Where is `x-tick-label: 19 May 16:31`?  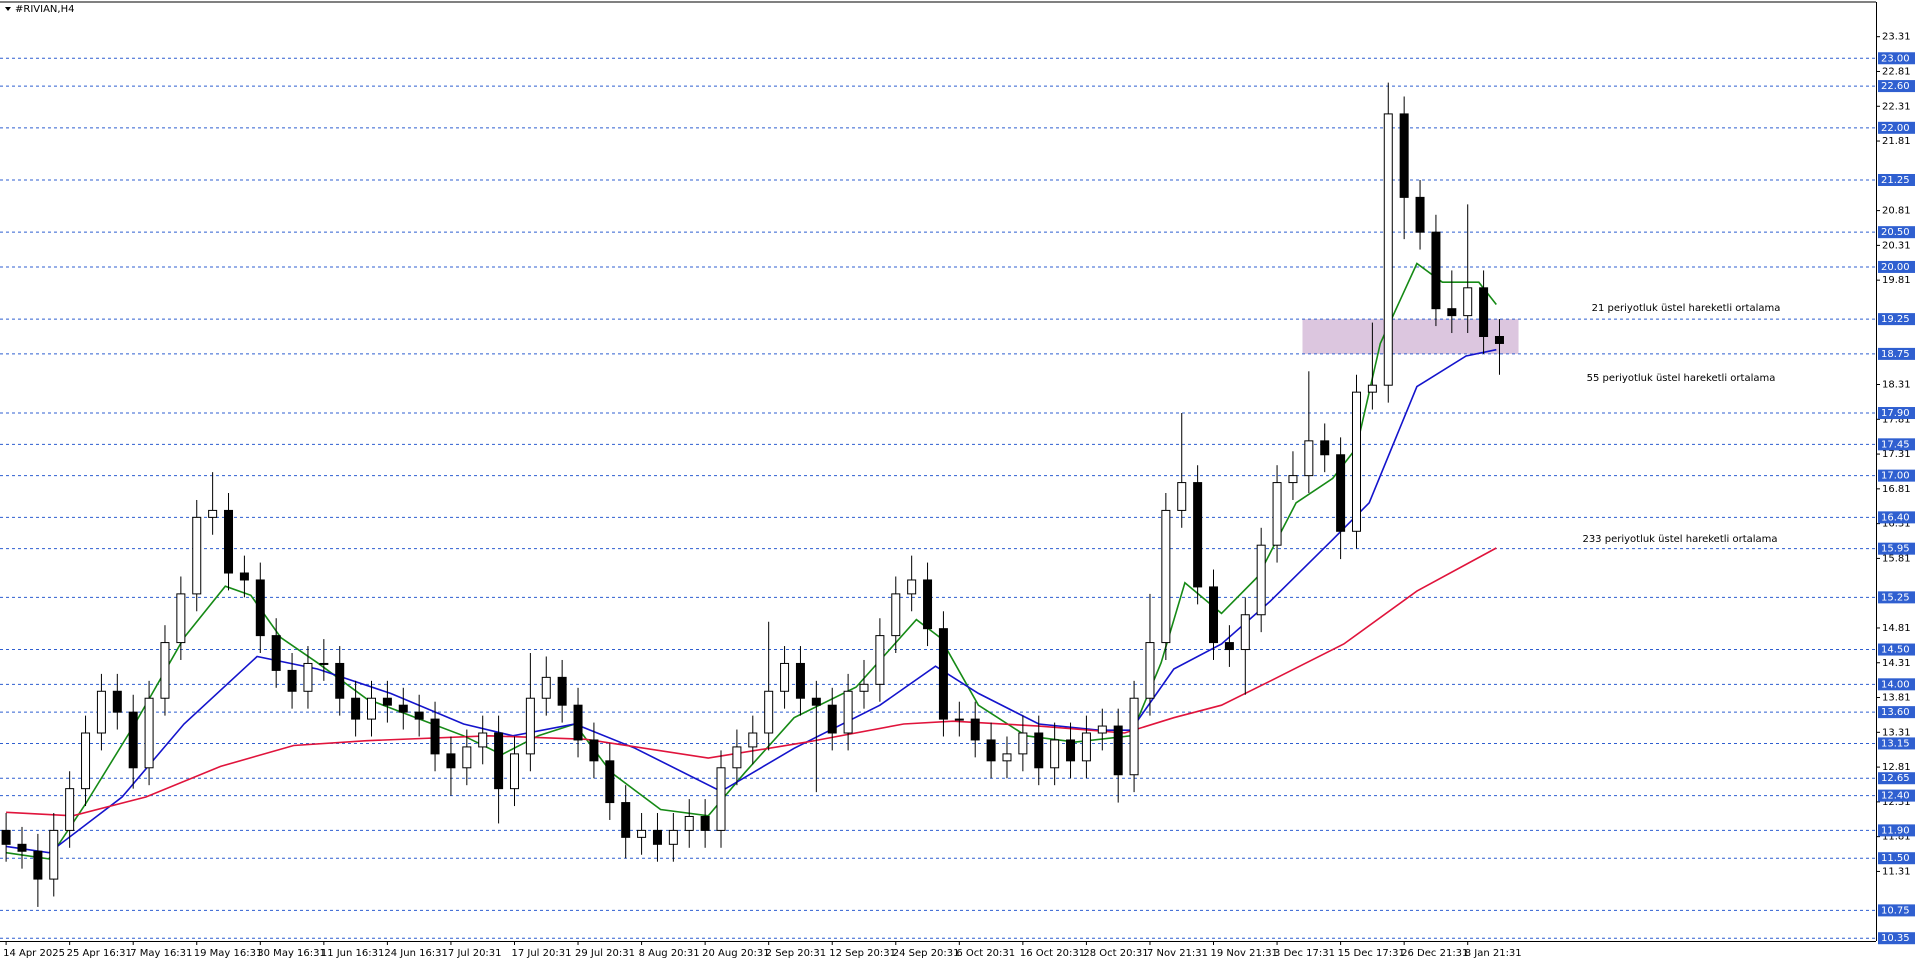
x-tick-label: 19 May 16:31 is located at coordinates (228, 953).